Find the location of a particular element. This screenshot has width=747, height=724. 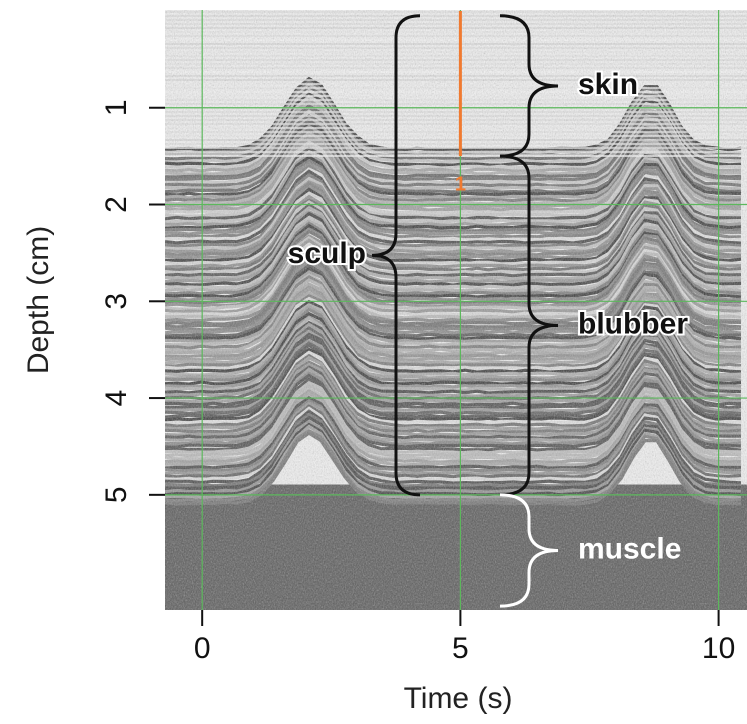

brace-label: muscle is located at coordinates (629, 548).